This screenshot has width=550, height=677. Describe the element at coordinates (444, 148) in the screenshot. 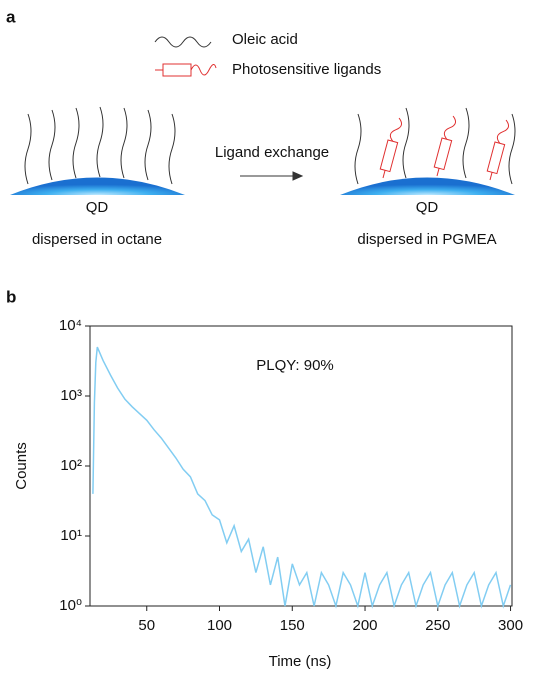

I see `ligands` at that location.